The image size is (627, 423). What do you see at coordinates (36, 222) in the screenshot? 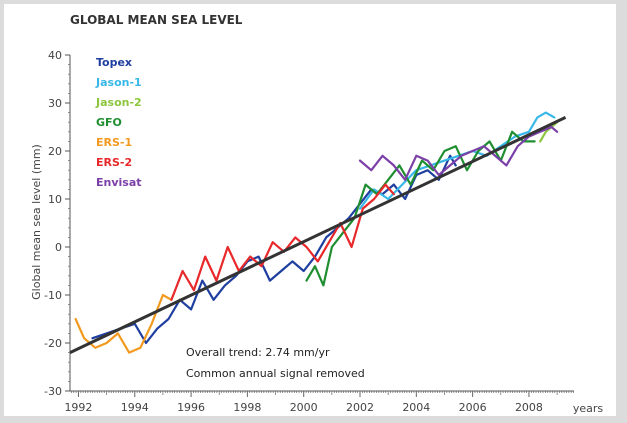
I see `y-axis-label: Global mean sea level (mm)` at bounding box center [36, 222].